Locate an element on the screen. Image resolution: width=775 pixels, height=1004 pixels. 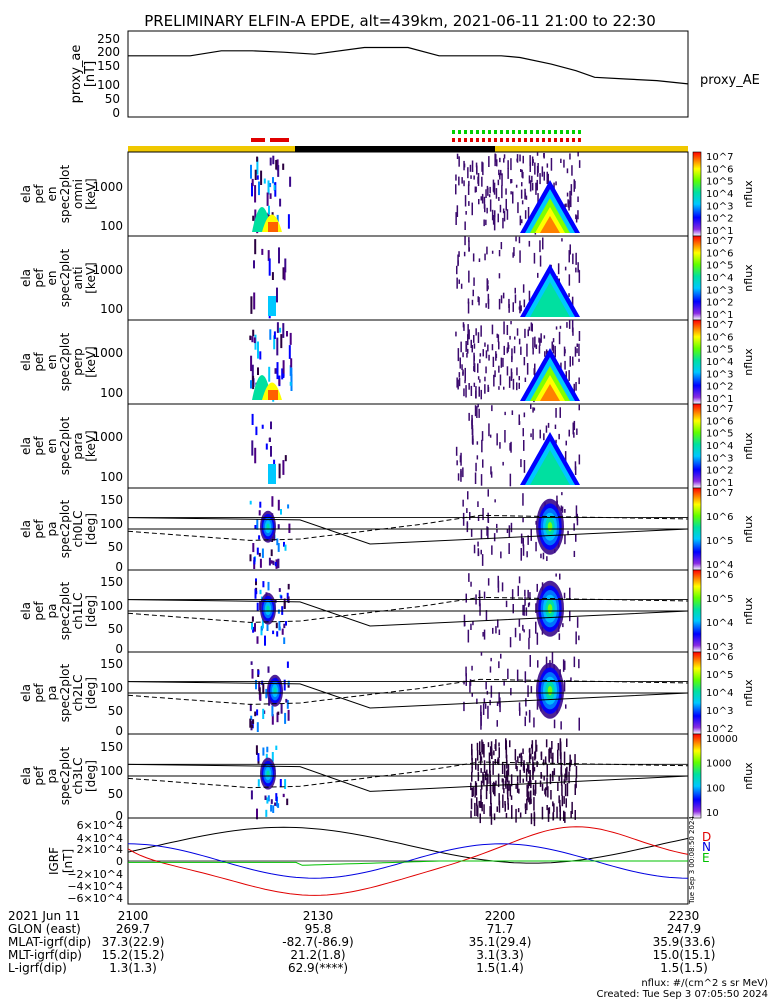
ylabel: en is located at coordinates (52, 446).